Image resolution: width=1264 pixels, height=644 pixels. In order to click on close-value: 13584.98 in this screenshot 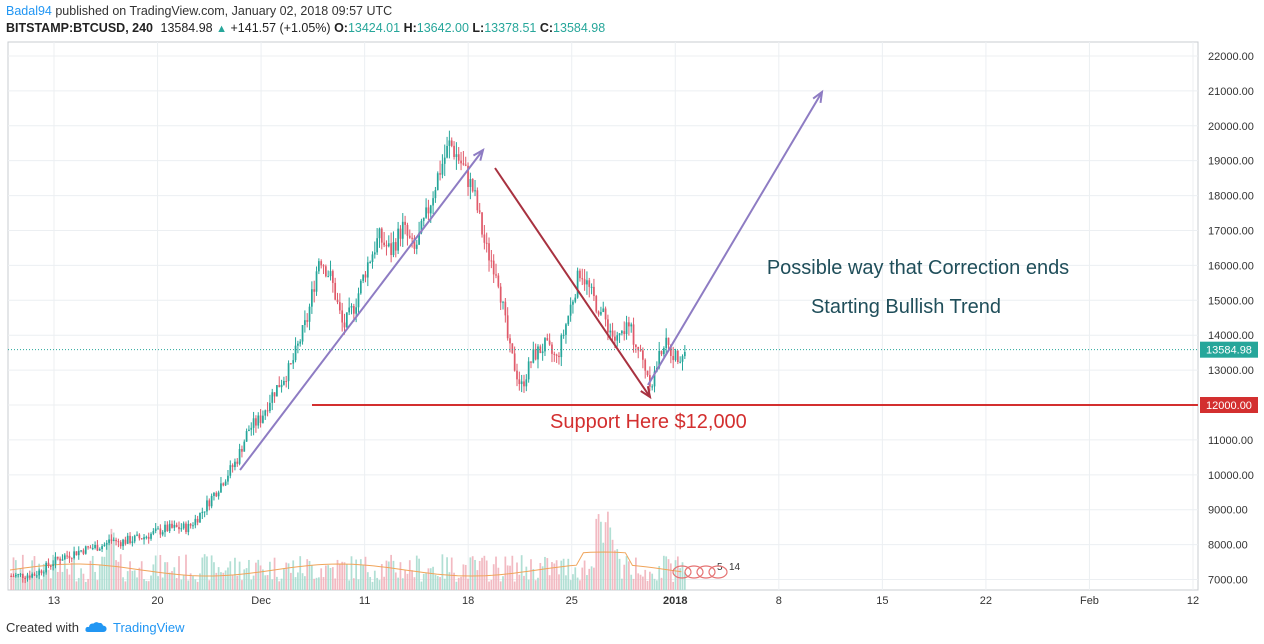, I will do `click(579, 28)`.